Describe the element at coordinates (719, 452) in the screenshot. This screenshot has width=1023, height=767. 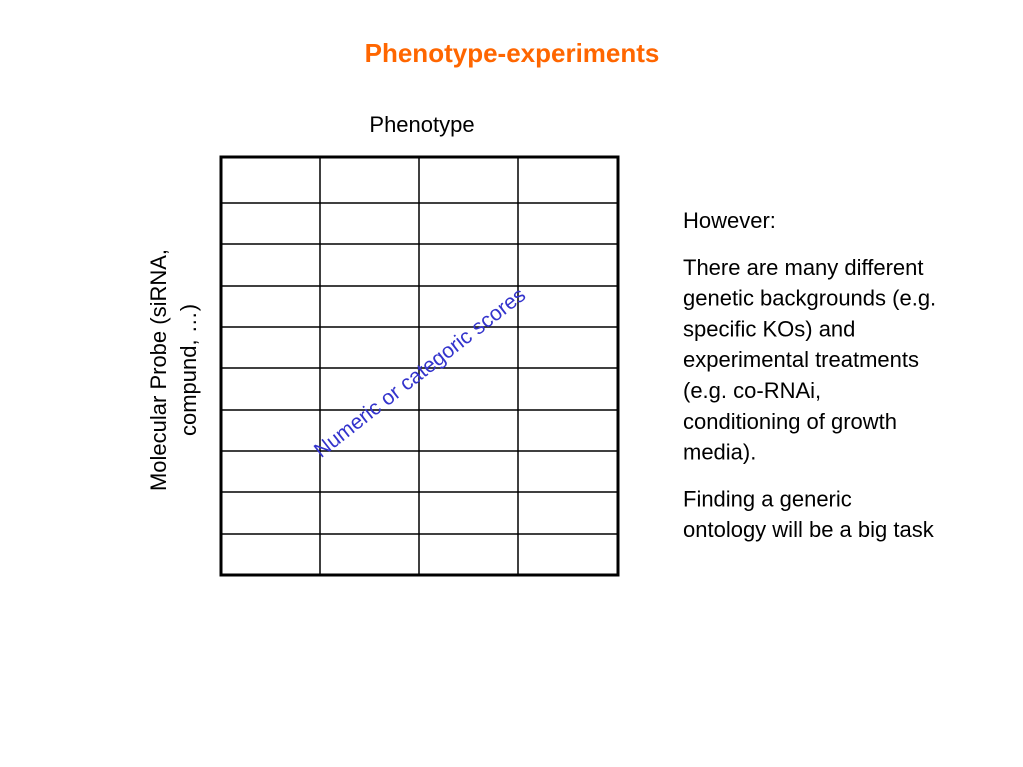
I see `note-line: media).` at that location.